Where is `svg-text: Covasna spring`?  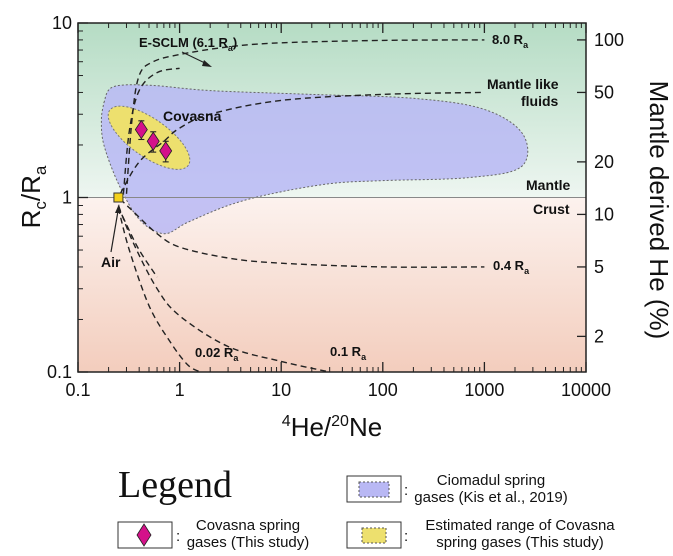 svg-text: Covasna spring is located at coordinates (248, 525).